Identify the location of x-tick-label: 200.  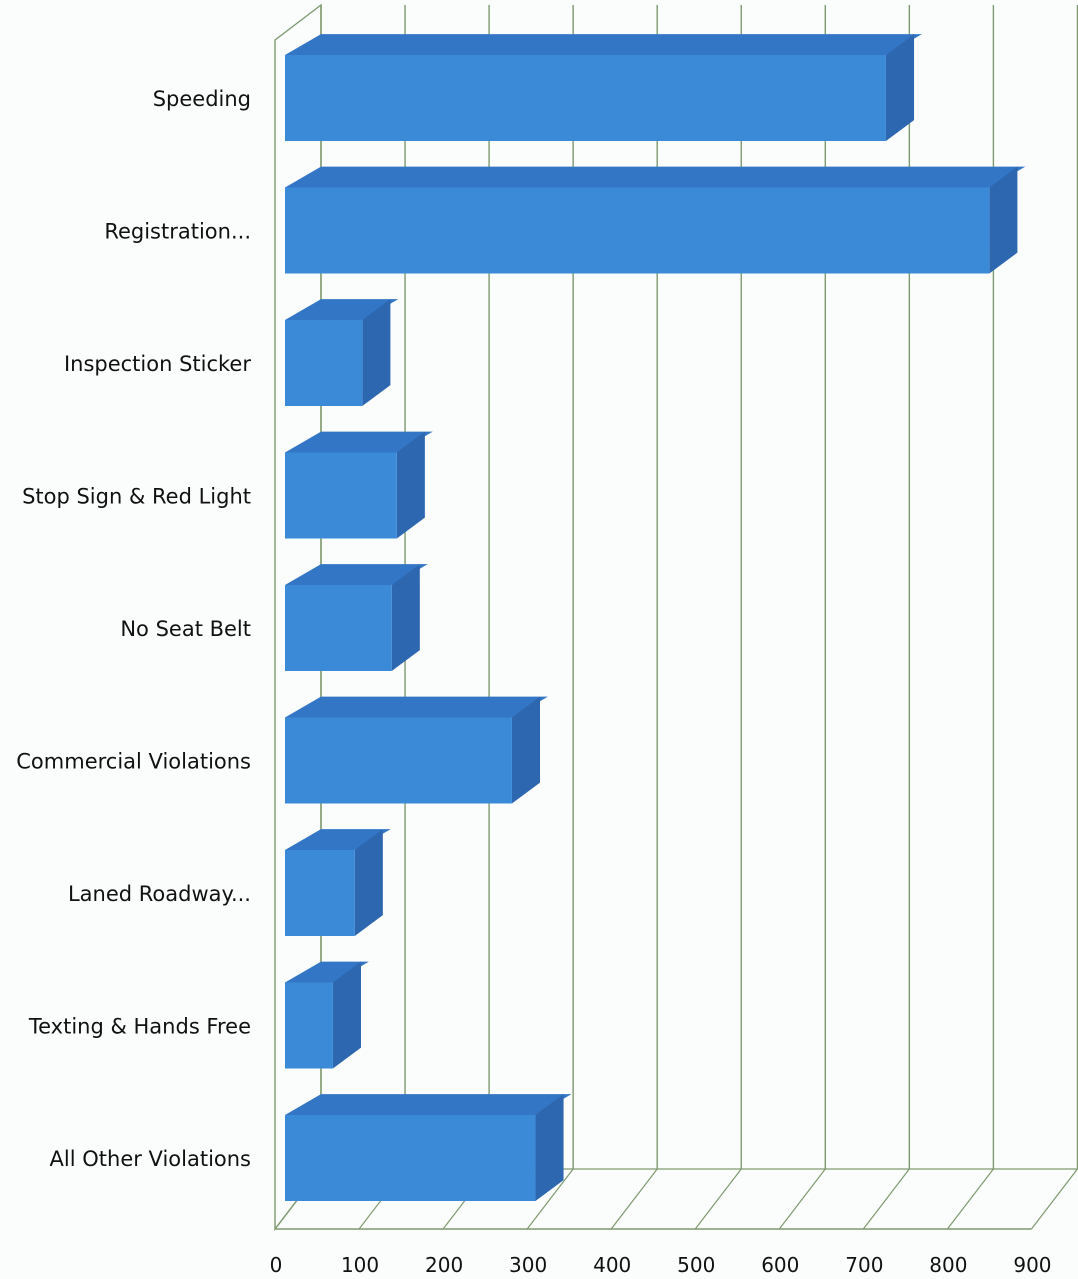
(444, 1265).